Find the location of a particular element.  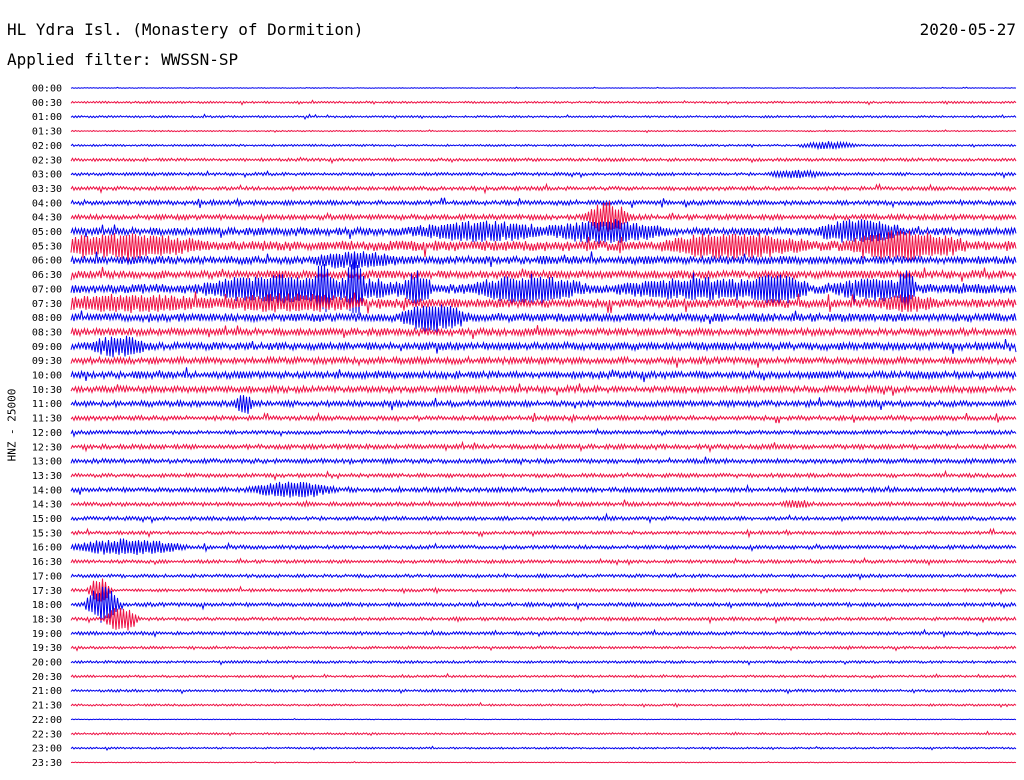

trace-row-1900 is located at coordinates (543, 633).